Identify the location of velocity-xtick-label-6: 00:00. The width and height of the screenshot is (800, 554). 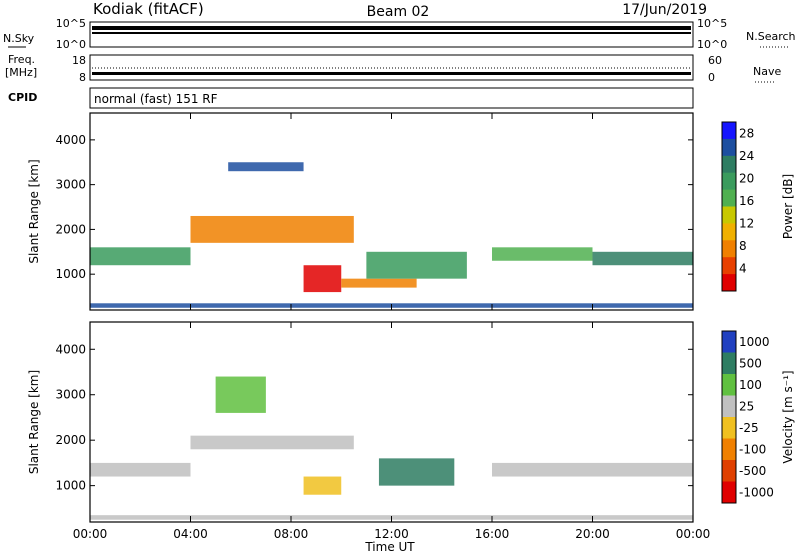
(693, 534).